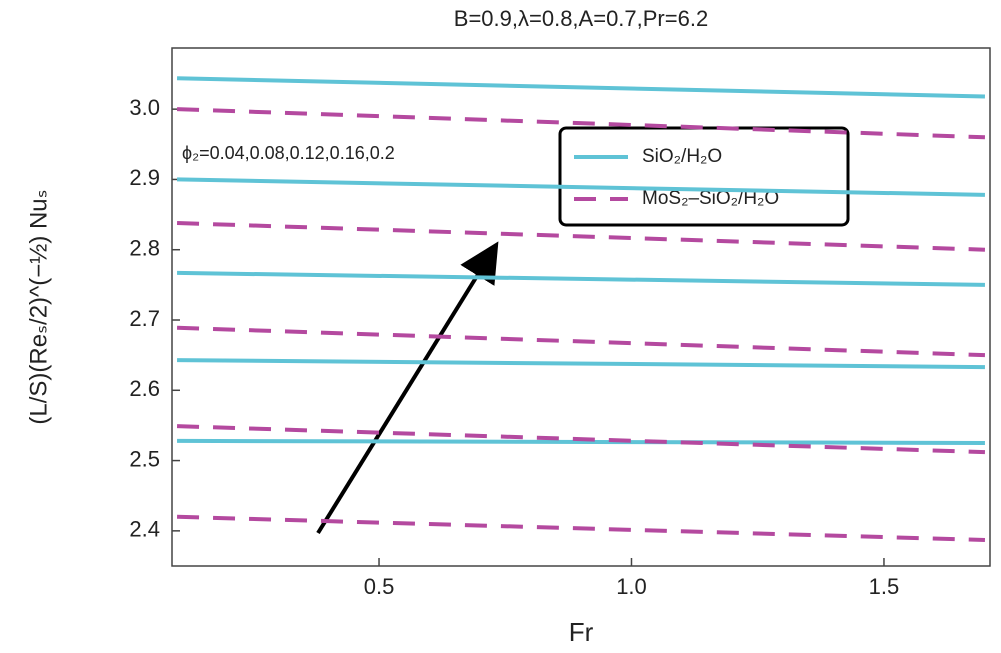 The height and width of the screenshot is (653, 1001). Describe the element at coordinates (288, 153) in the screenshot. I see `annotation: ϕ₂=0.04,0.08,0.12,0.16,0.2` at that location.